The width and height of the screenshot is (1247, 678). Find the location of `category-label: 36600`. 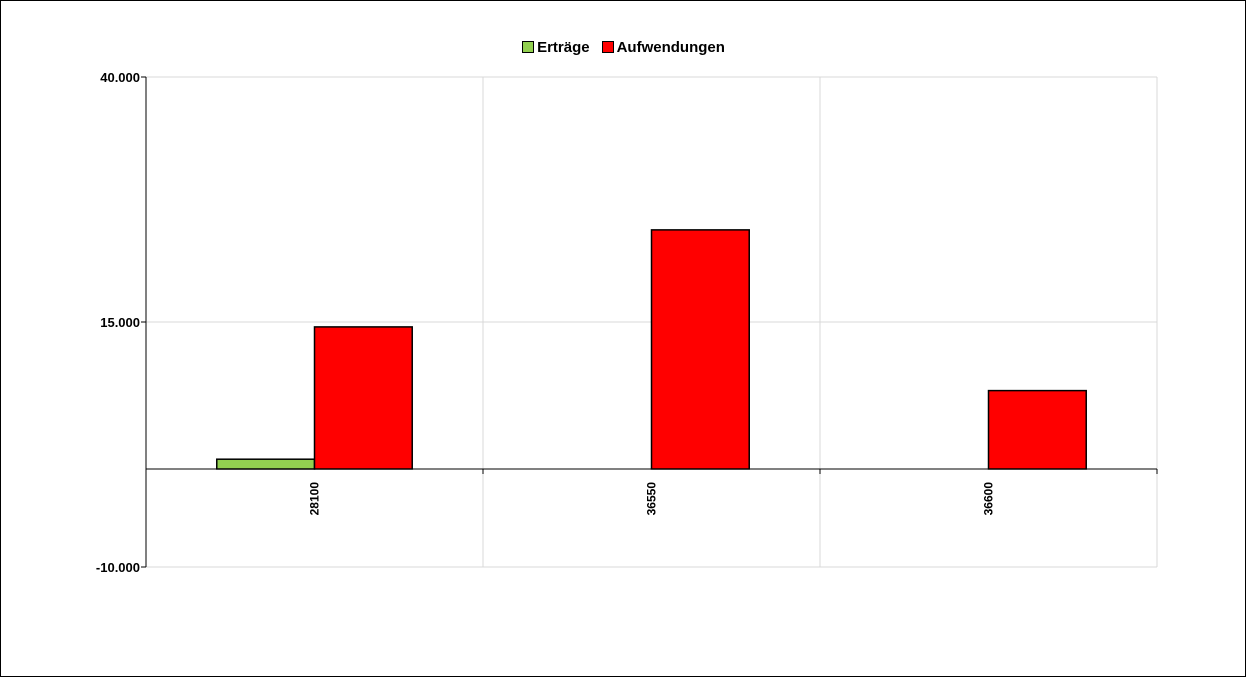

category-label: 36600 is located at coordinates (989, 499).